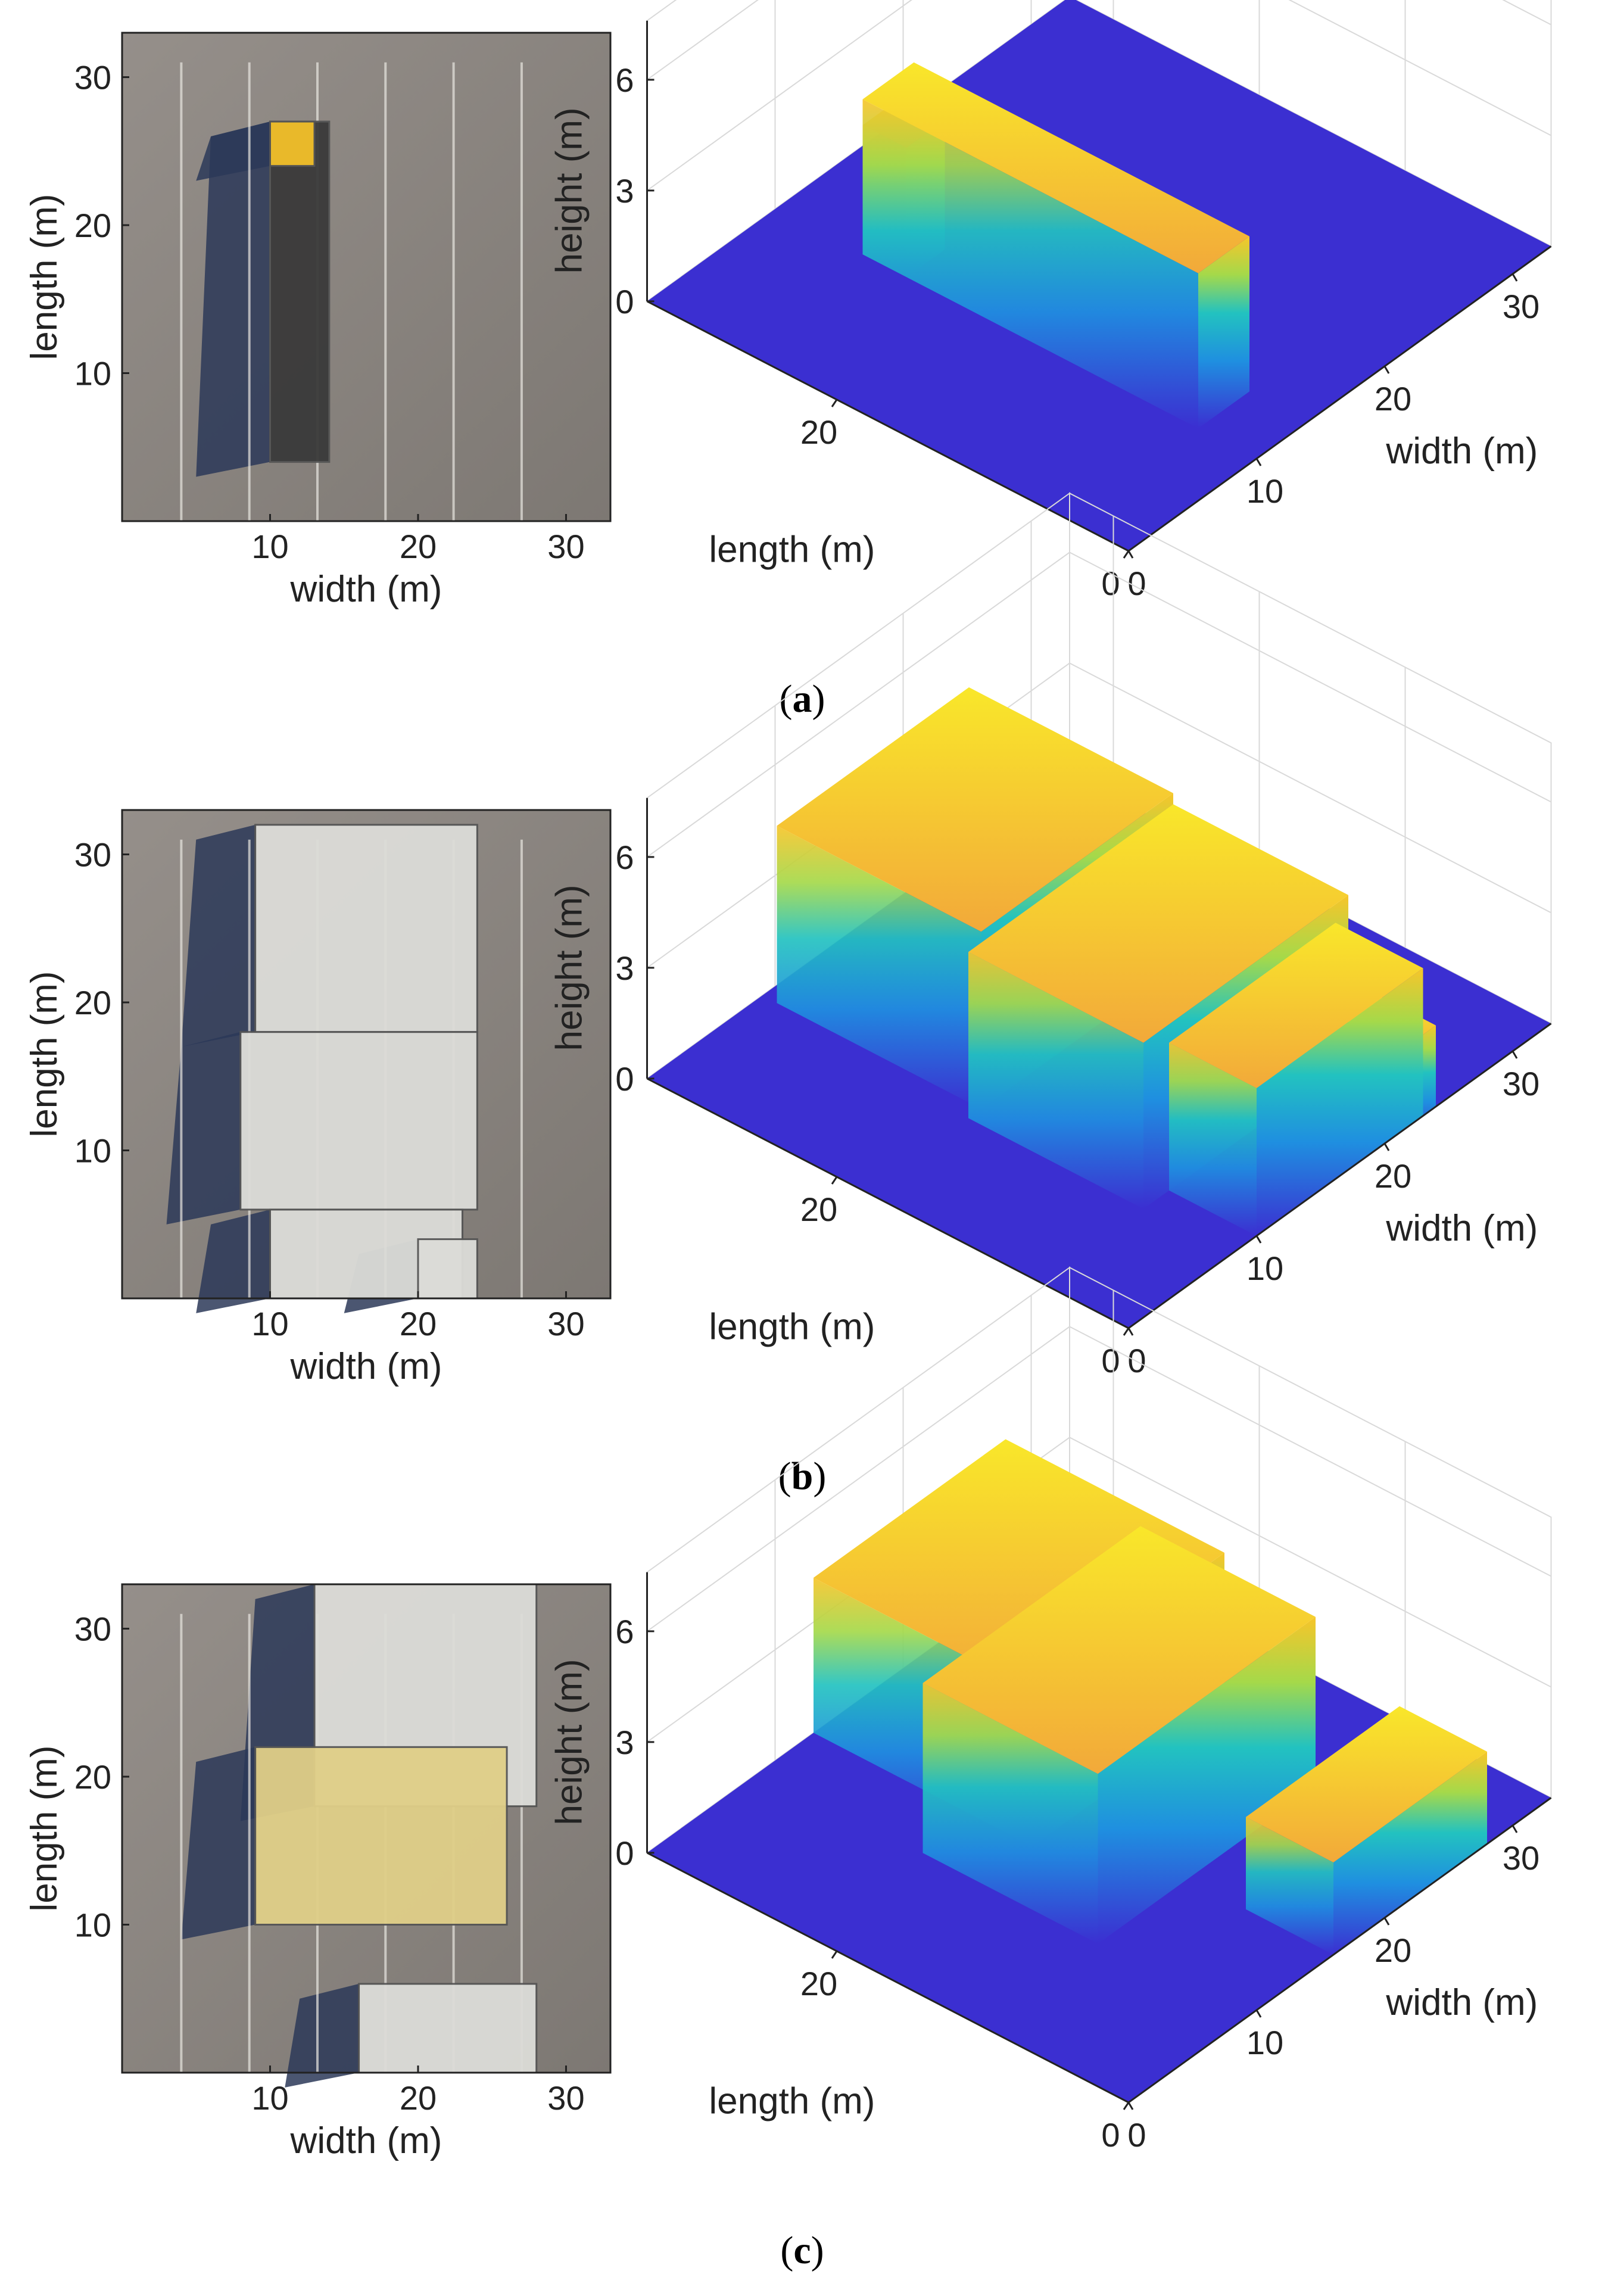 The width and height of the screenshot is (1605, 2296). I want to click on caption-part: b, so click(802, 1476).